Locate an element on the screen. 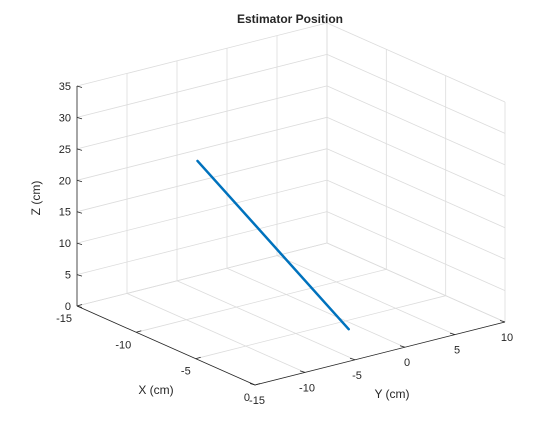 The height and width of the screenshot is (425, 560). z-tick-label: 35 is located at coordinates (65, 87).